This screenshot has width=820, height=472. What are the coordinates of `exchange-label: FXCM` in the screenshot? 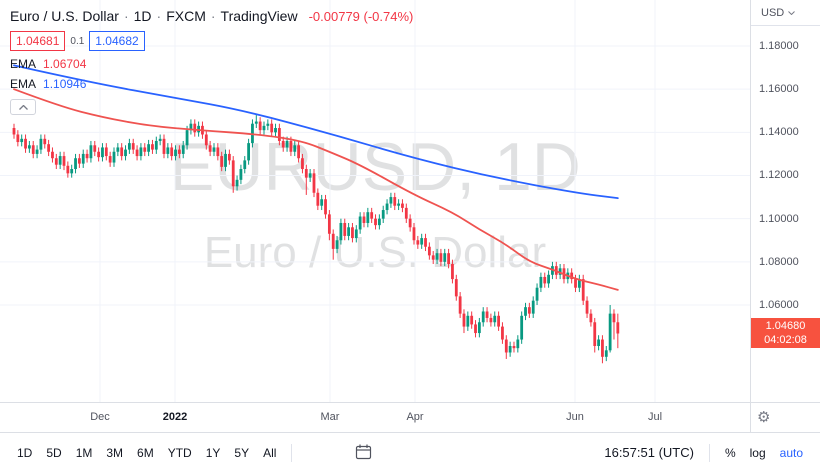 It's located at (186, 16).